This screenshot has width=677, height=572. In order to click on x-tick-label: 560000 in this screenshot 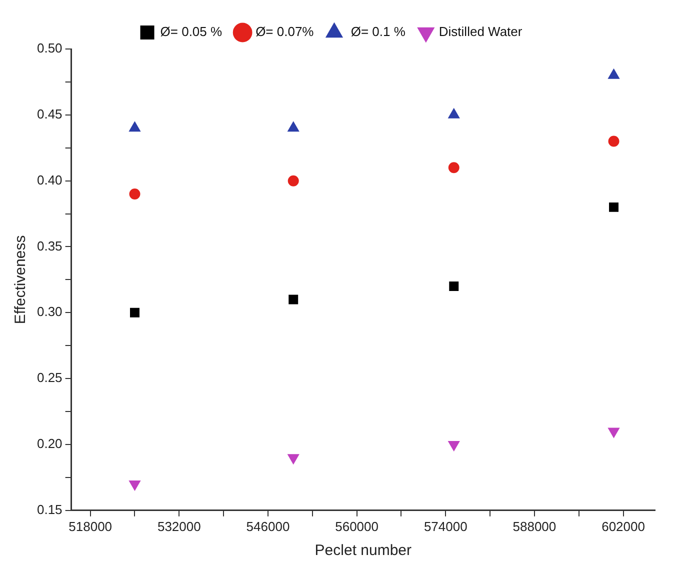, I will do `click(356, 526)`.